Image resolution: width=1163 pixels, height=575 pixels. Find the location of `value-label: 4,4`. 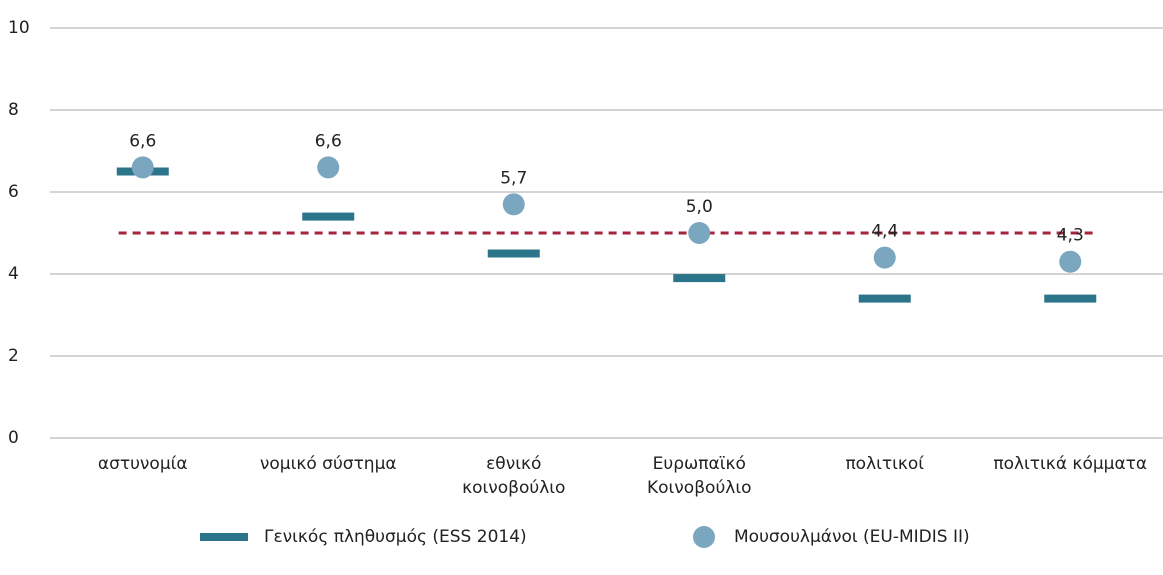

value-label: 4,4 is located at coordinates (884, 232).